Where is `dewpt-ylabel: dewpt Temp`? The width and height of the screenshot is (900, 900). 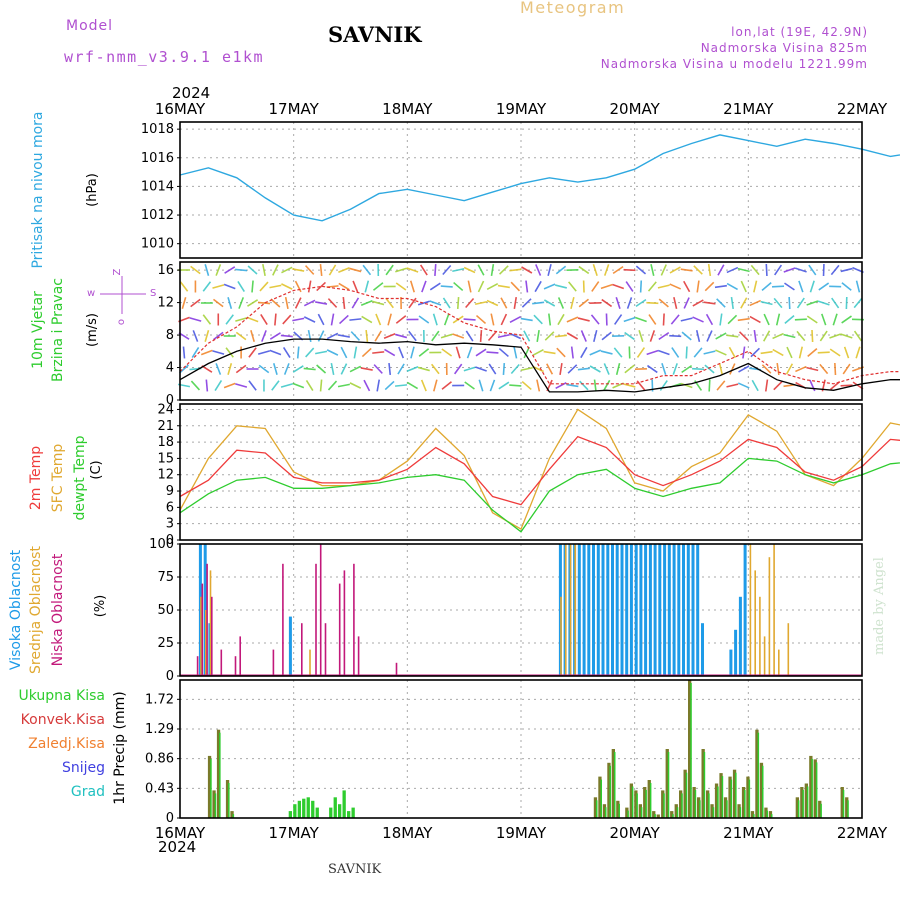 dewpt-ylabel: dewpt Temp is located at coordinates (80, 477).